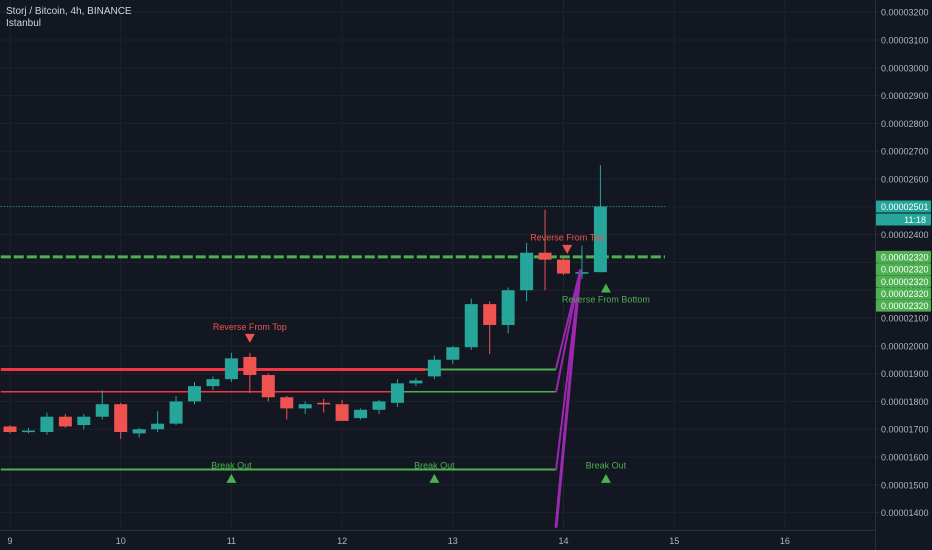  Describe the element at coordinates (121, 541) in the screenshot. I see `time-tick-label: 10` at that location.